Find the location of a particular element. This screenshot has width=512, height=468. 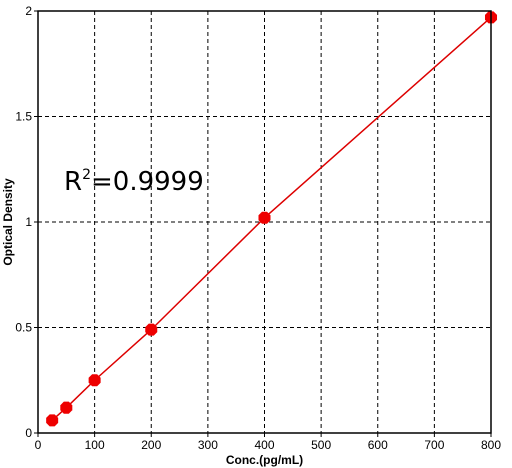

x-tick-label: 400 is located at coordinates (264, 445).